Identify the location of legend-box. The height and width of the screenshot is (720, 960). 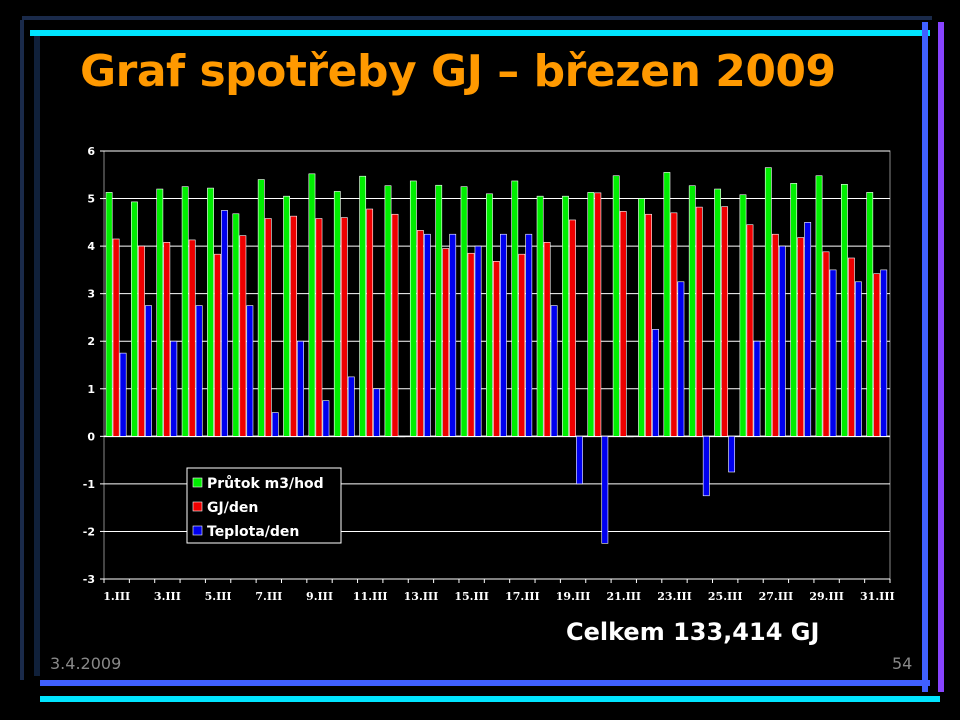
(264, 505).